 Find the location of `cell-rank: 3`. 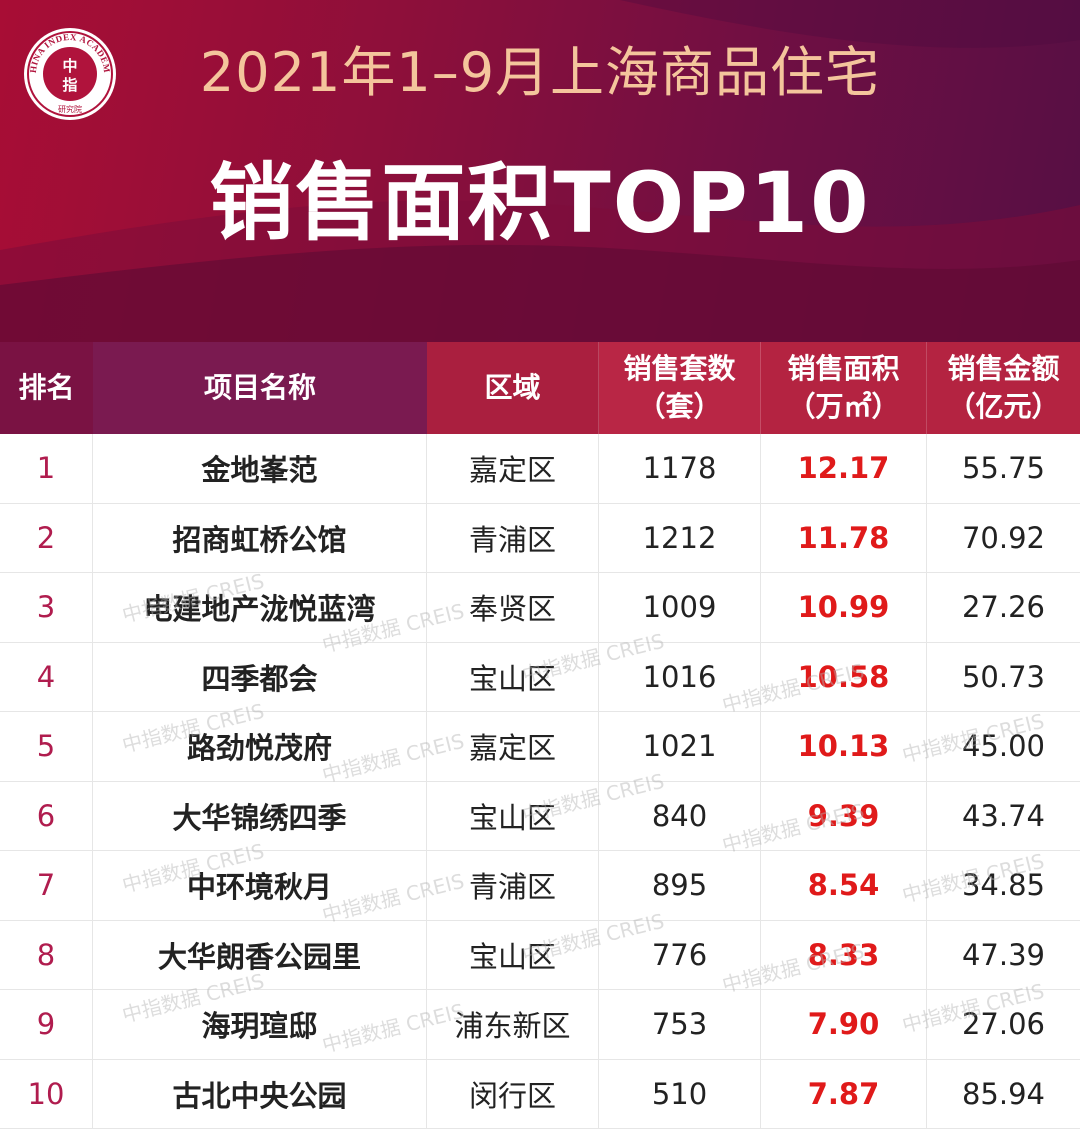

cell-rank: 3 is located at coordinates (46, 607).